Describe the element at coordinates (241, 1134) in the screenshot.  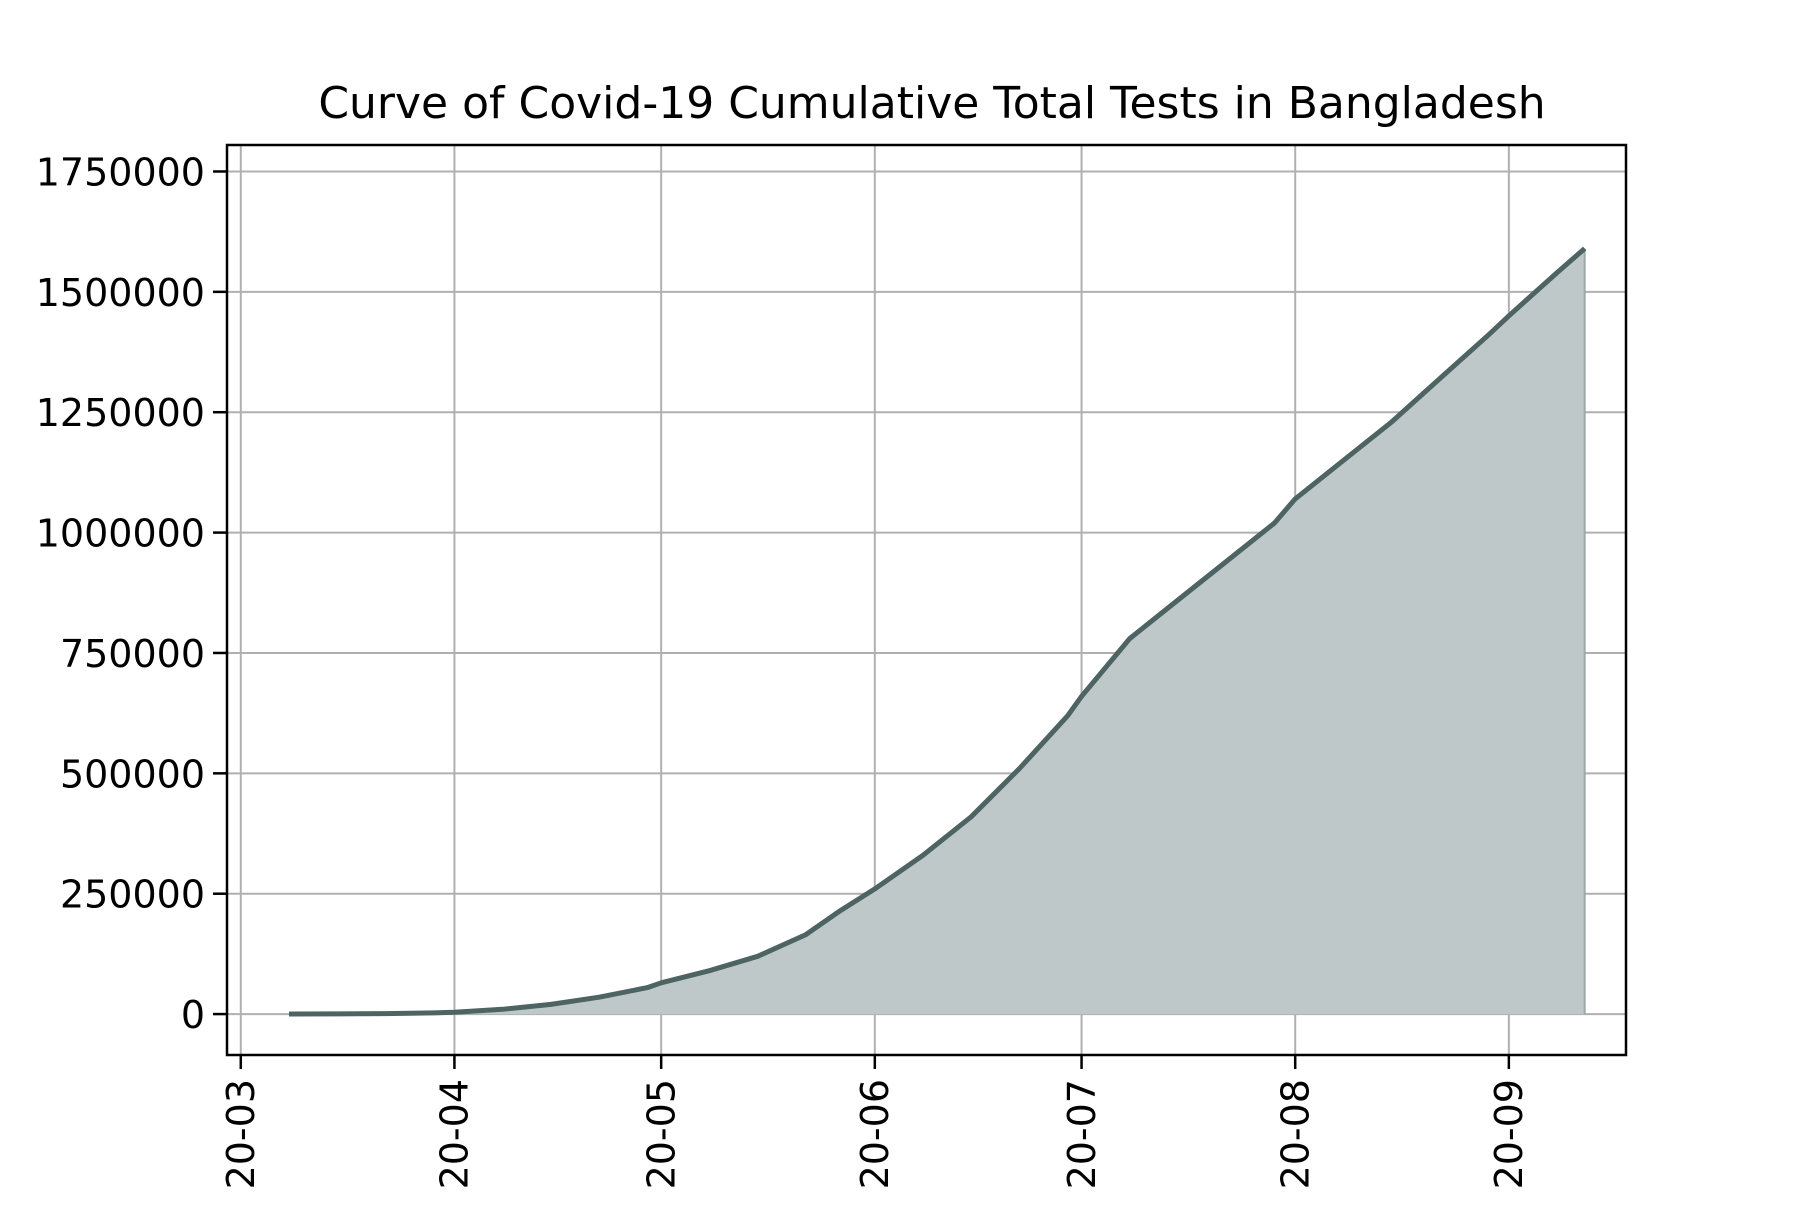
I see `x-tick-label: 20-03` at that location.